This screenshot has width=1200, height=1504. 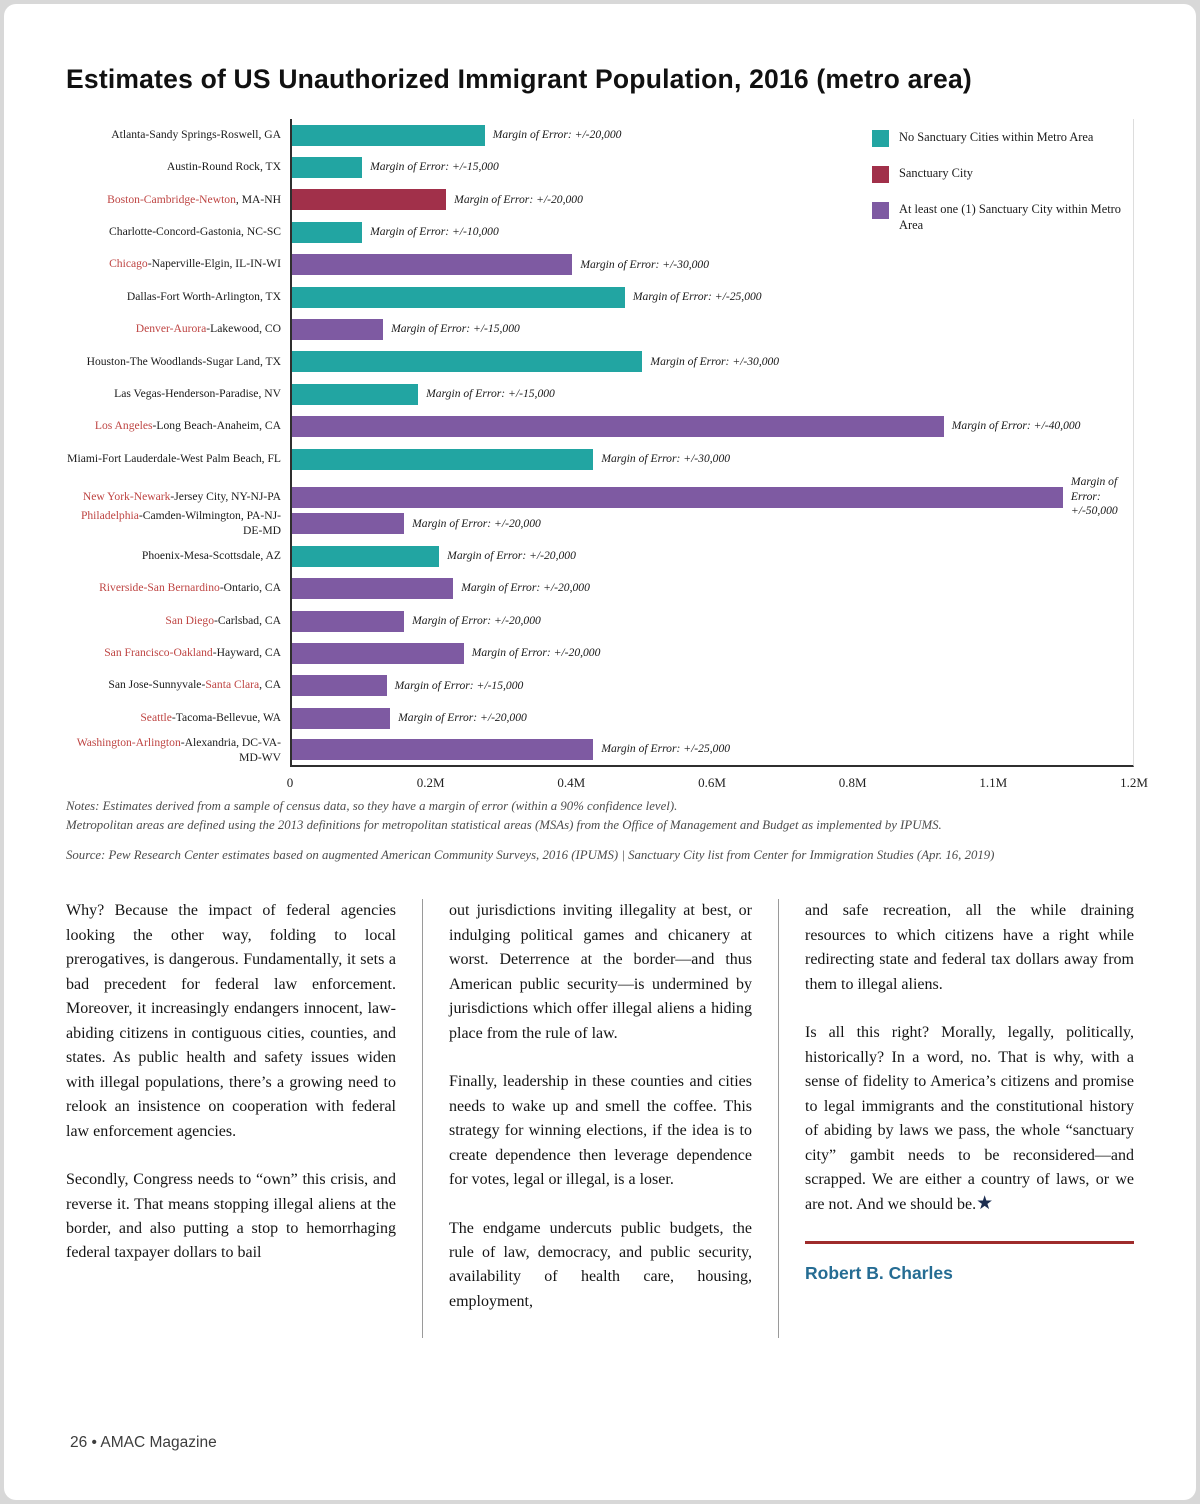 I want to click on sanctuary-city-name: Chicago, so click(x=128, y=264).